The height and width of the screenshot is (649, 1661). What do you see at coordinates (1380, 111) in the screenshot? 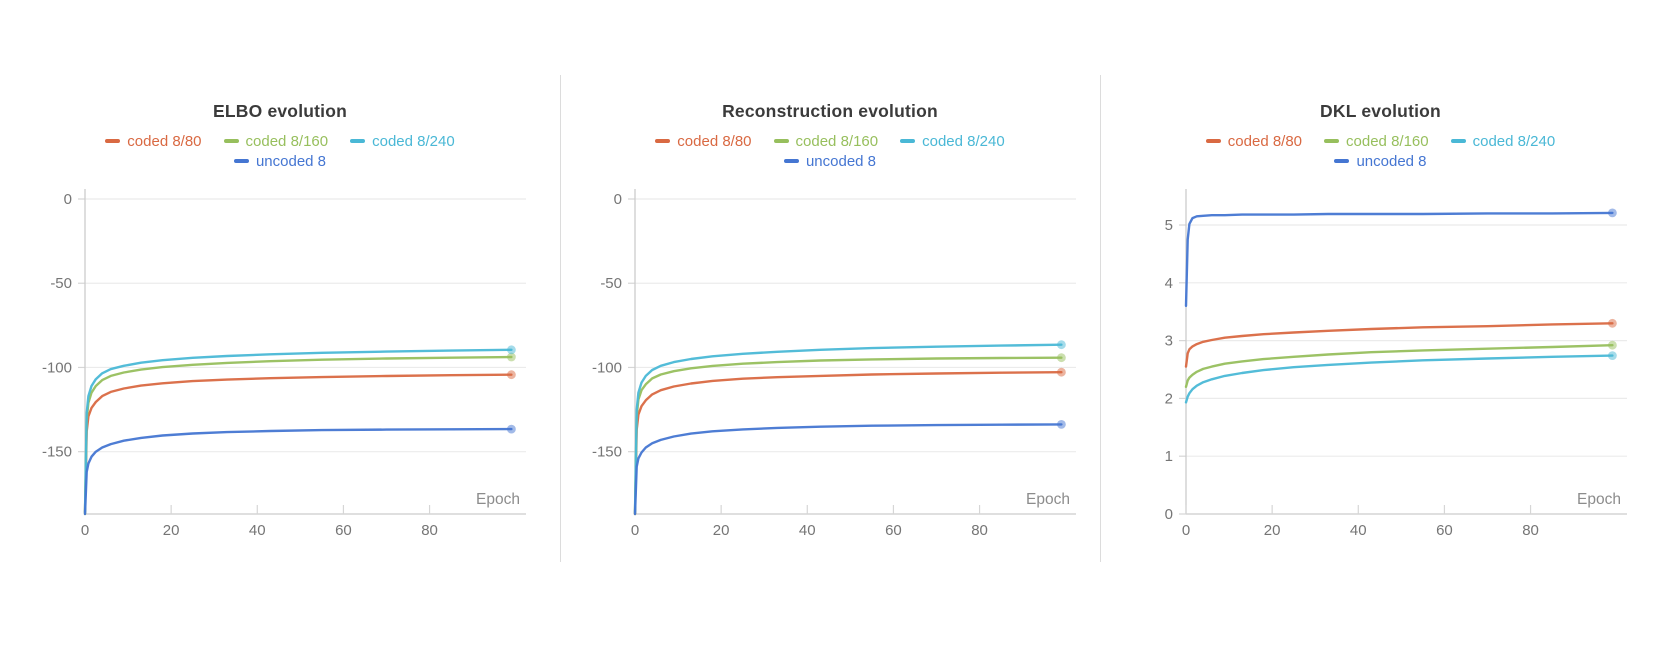
I see `chart-title: DKL evolution` at bounding box center [1380, 111].